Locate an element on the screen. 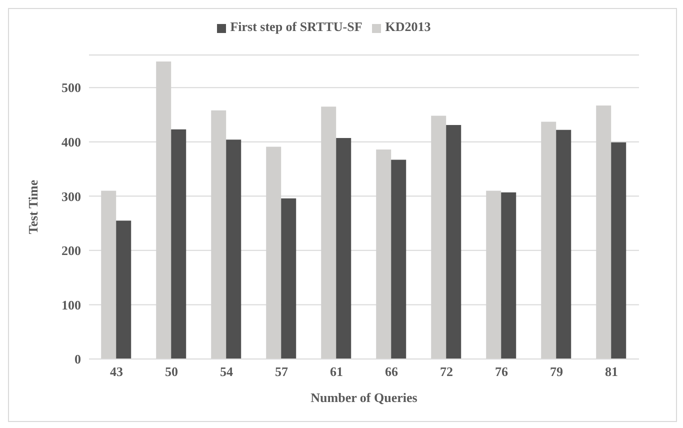 This screenshot has width=683, height=428. y-tick-label: 300 is located at coordinates (71, 196).